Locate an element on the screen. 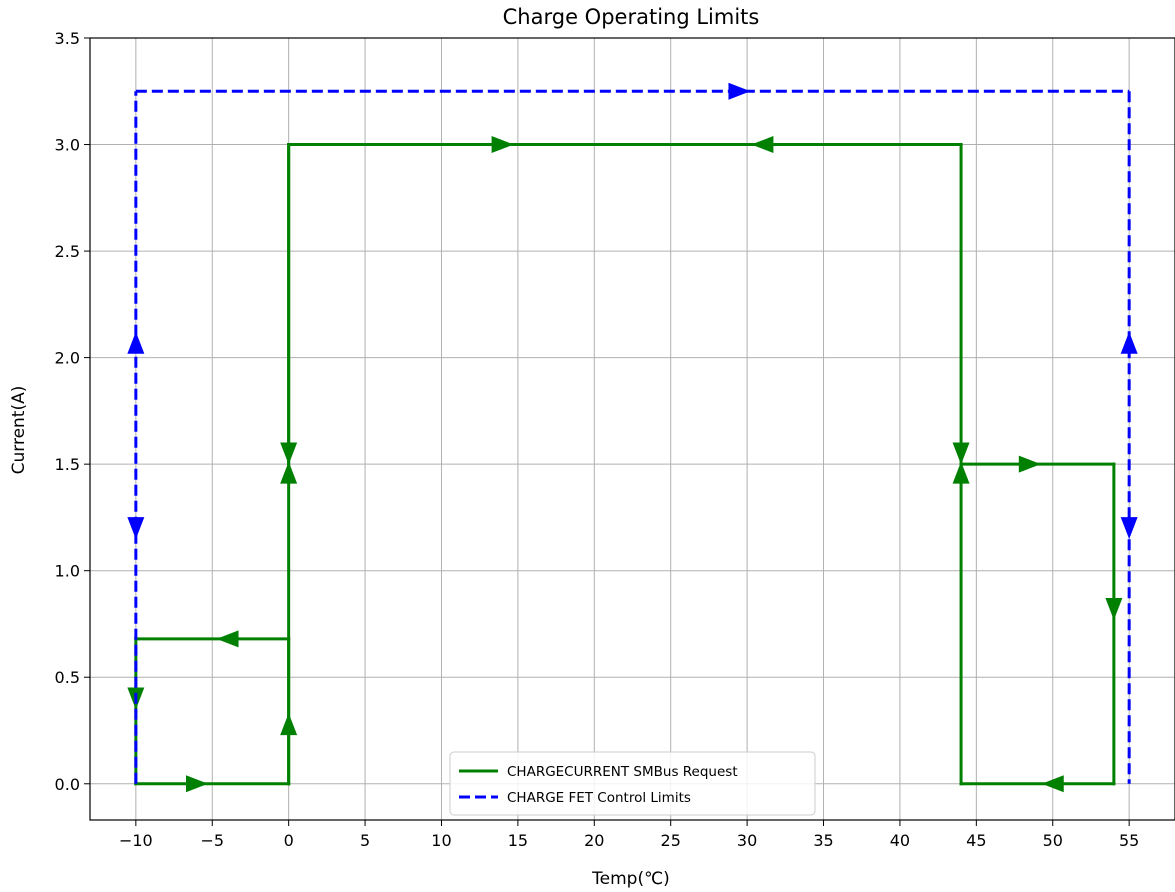  y-tick-label: 0.5 is located at coordinates (67, 677).